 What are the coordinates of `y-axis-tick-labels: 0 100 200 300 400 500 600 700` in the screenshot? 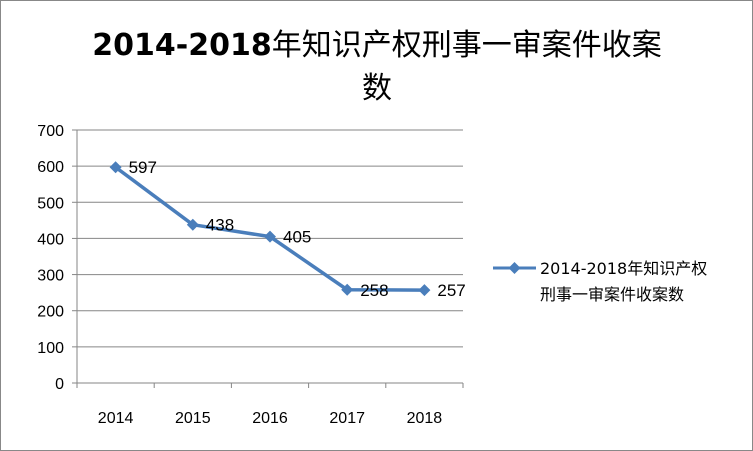 It's located at (50, 258).